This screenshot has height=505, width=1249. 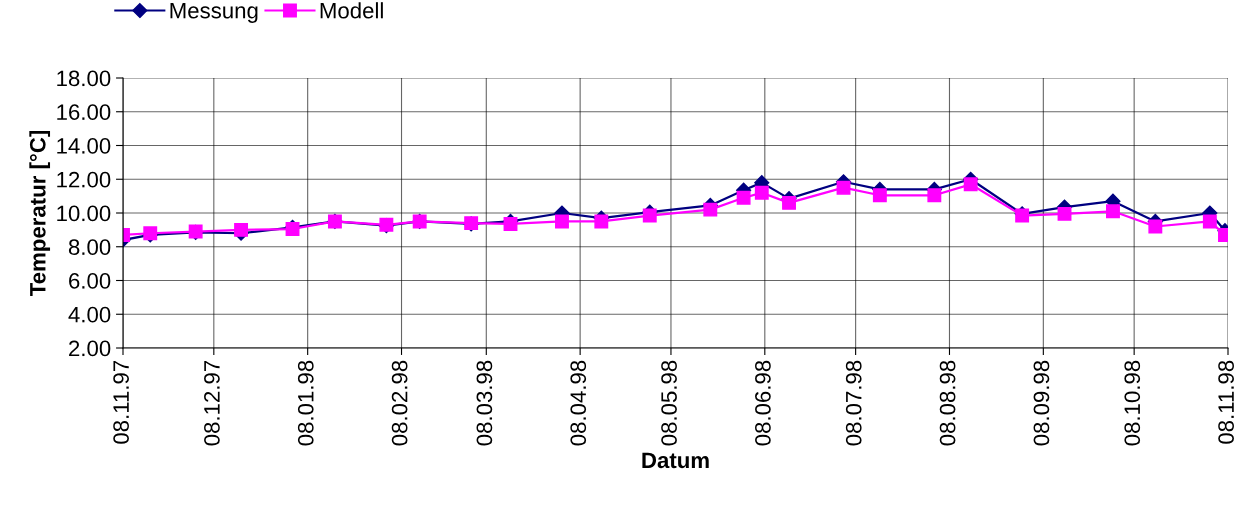 I want to click on x-tick-label: 08.11.97, so click(x=121, y=402).